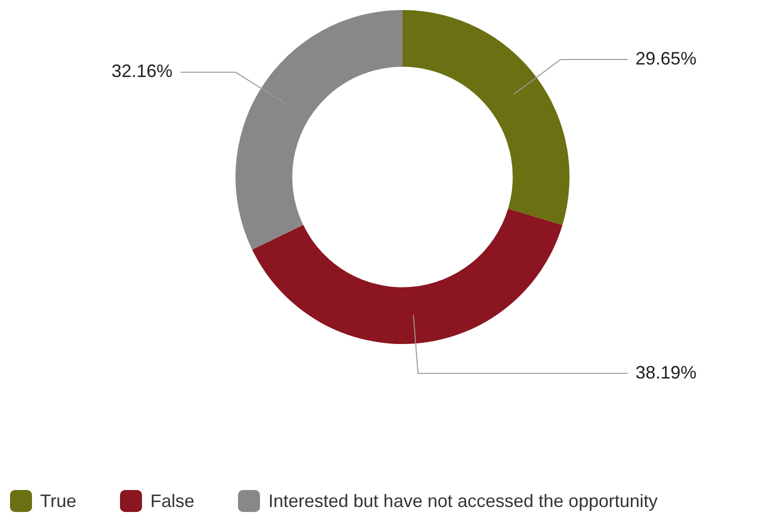 This screenshot has height=523, width=773. What do you see at coordinates (463, 501) in the screenshot?
I see `legend-label: Interested but have not accessed the opportunity` at bounding box center [463, 501].